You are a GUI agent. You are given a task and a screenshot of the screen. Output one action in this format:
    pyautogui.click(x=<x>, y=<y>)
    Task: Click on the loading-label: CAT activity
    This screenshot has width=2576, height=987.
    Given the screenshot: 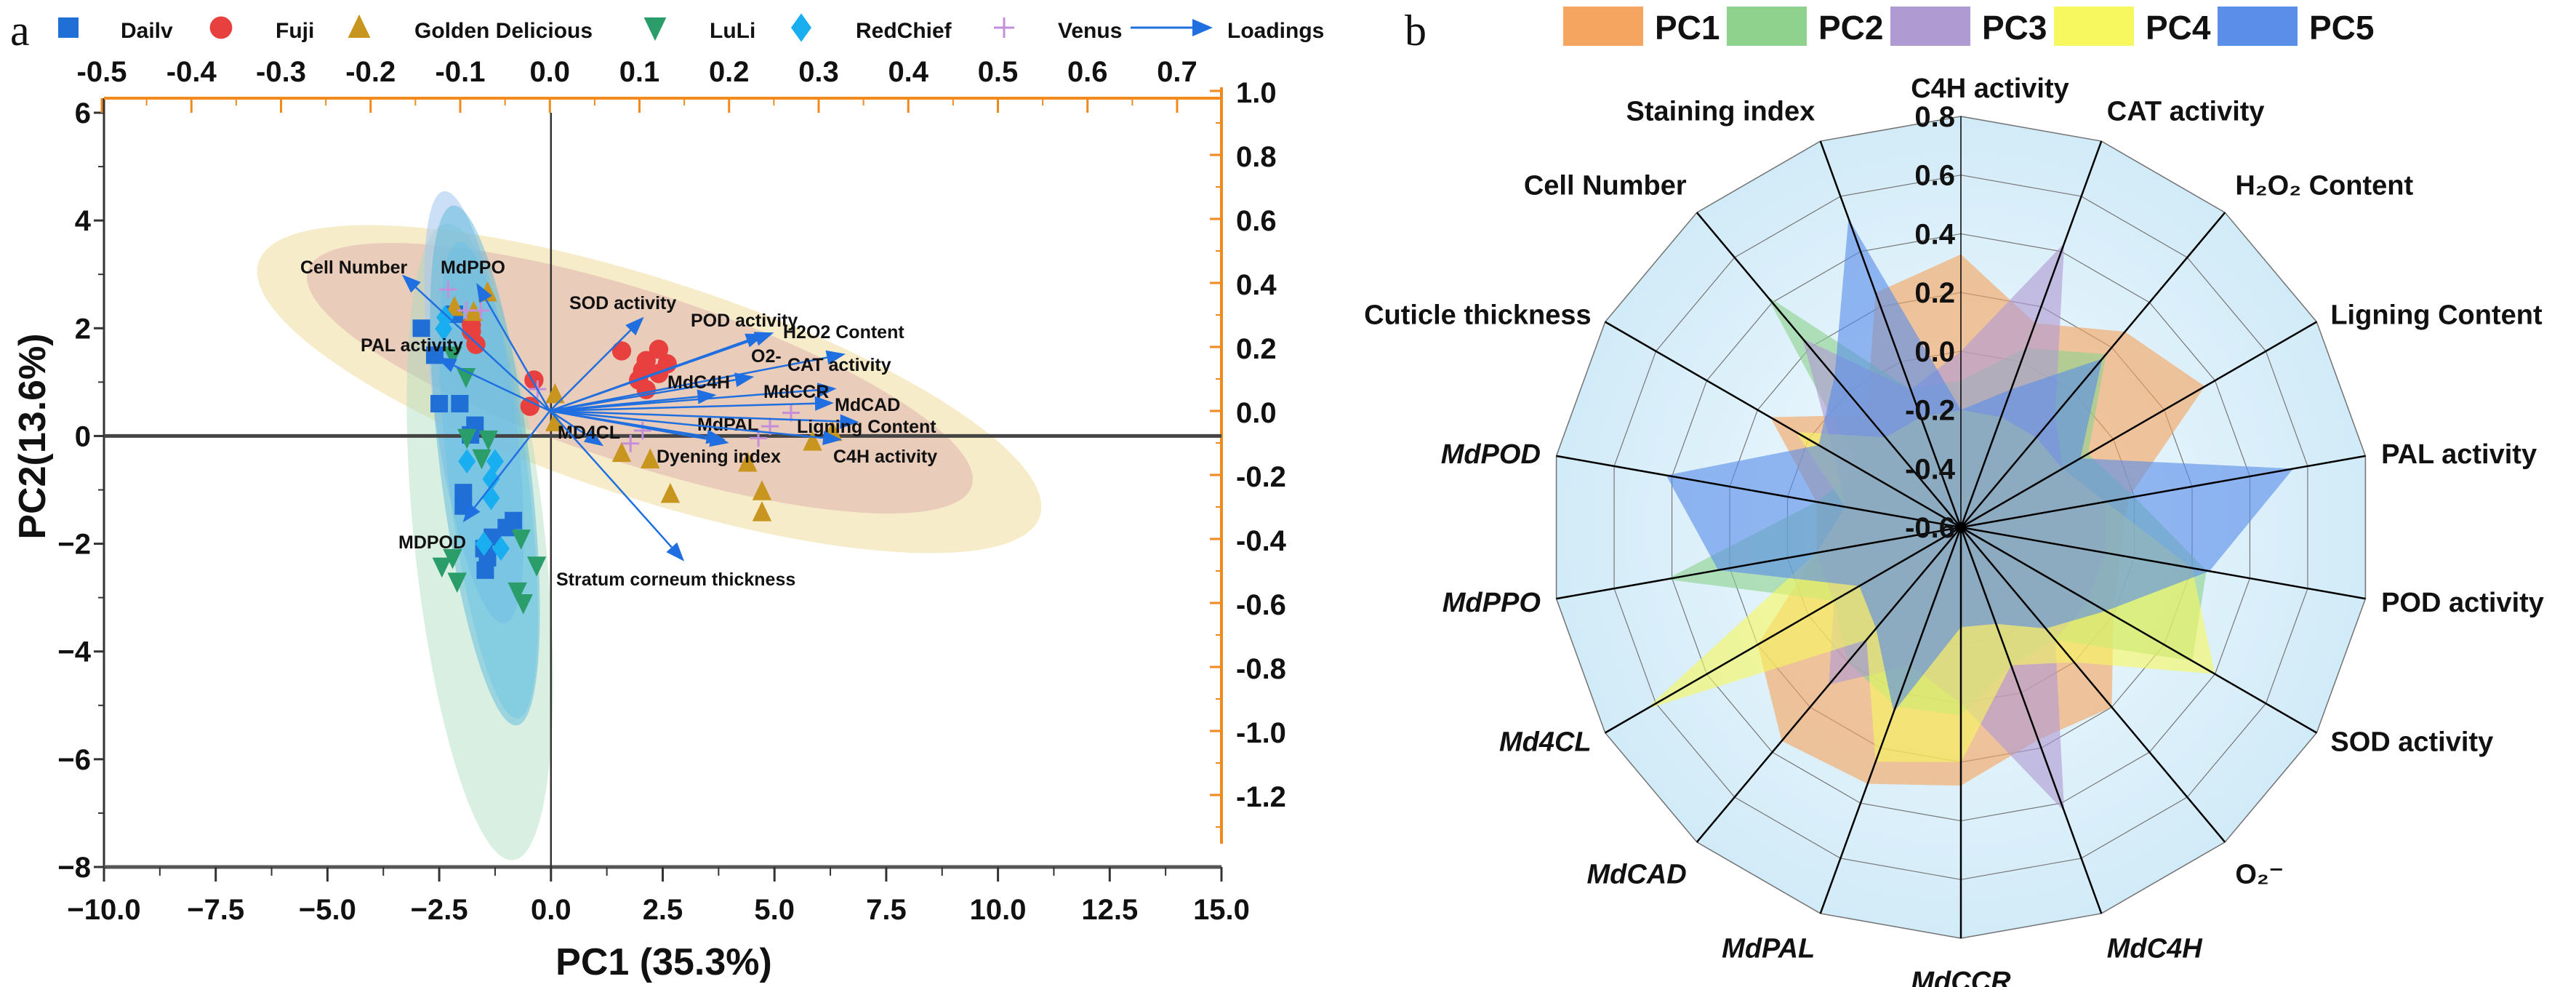 What is the action you would take?
    pyautogui.click(x=839, y=365)
    